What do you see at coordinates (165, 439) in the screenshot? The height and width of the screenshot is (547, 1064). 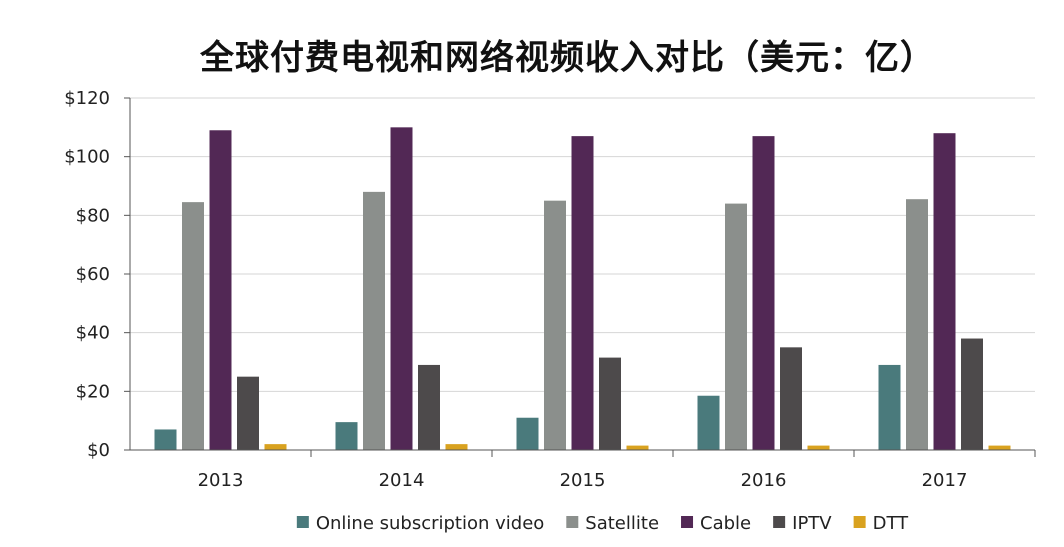 I see `bar-online-subscription-video-2013` at bounding box center [165, 439].